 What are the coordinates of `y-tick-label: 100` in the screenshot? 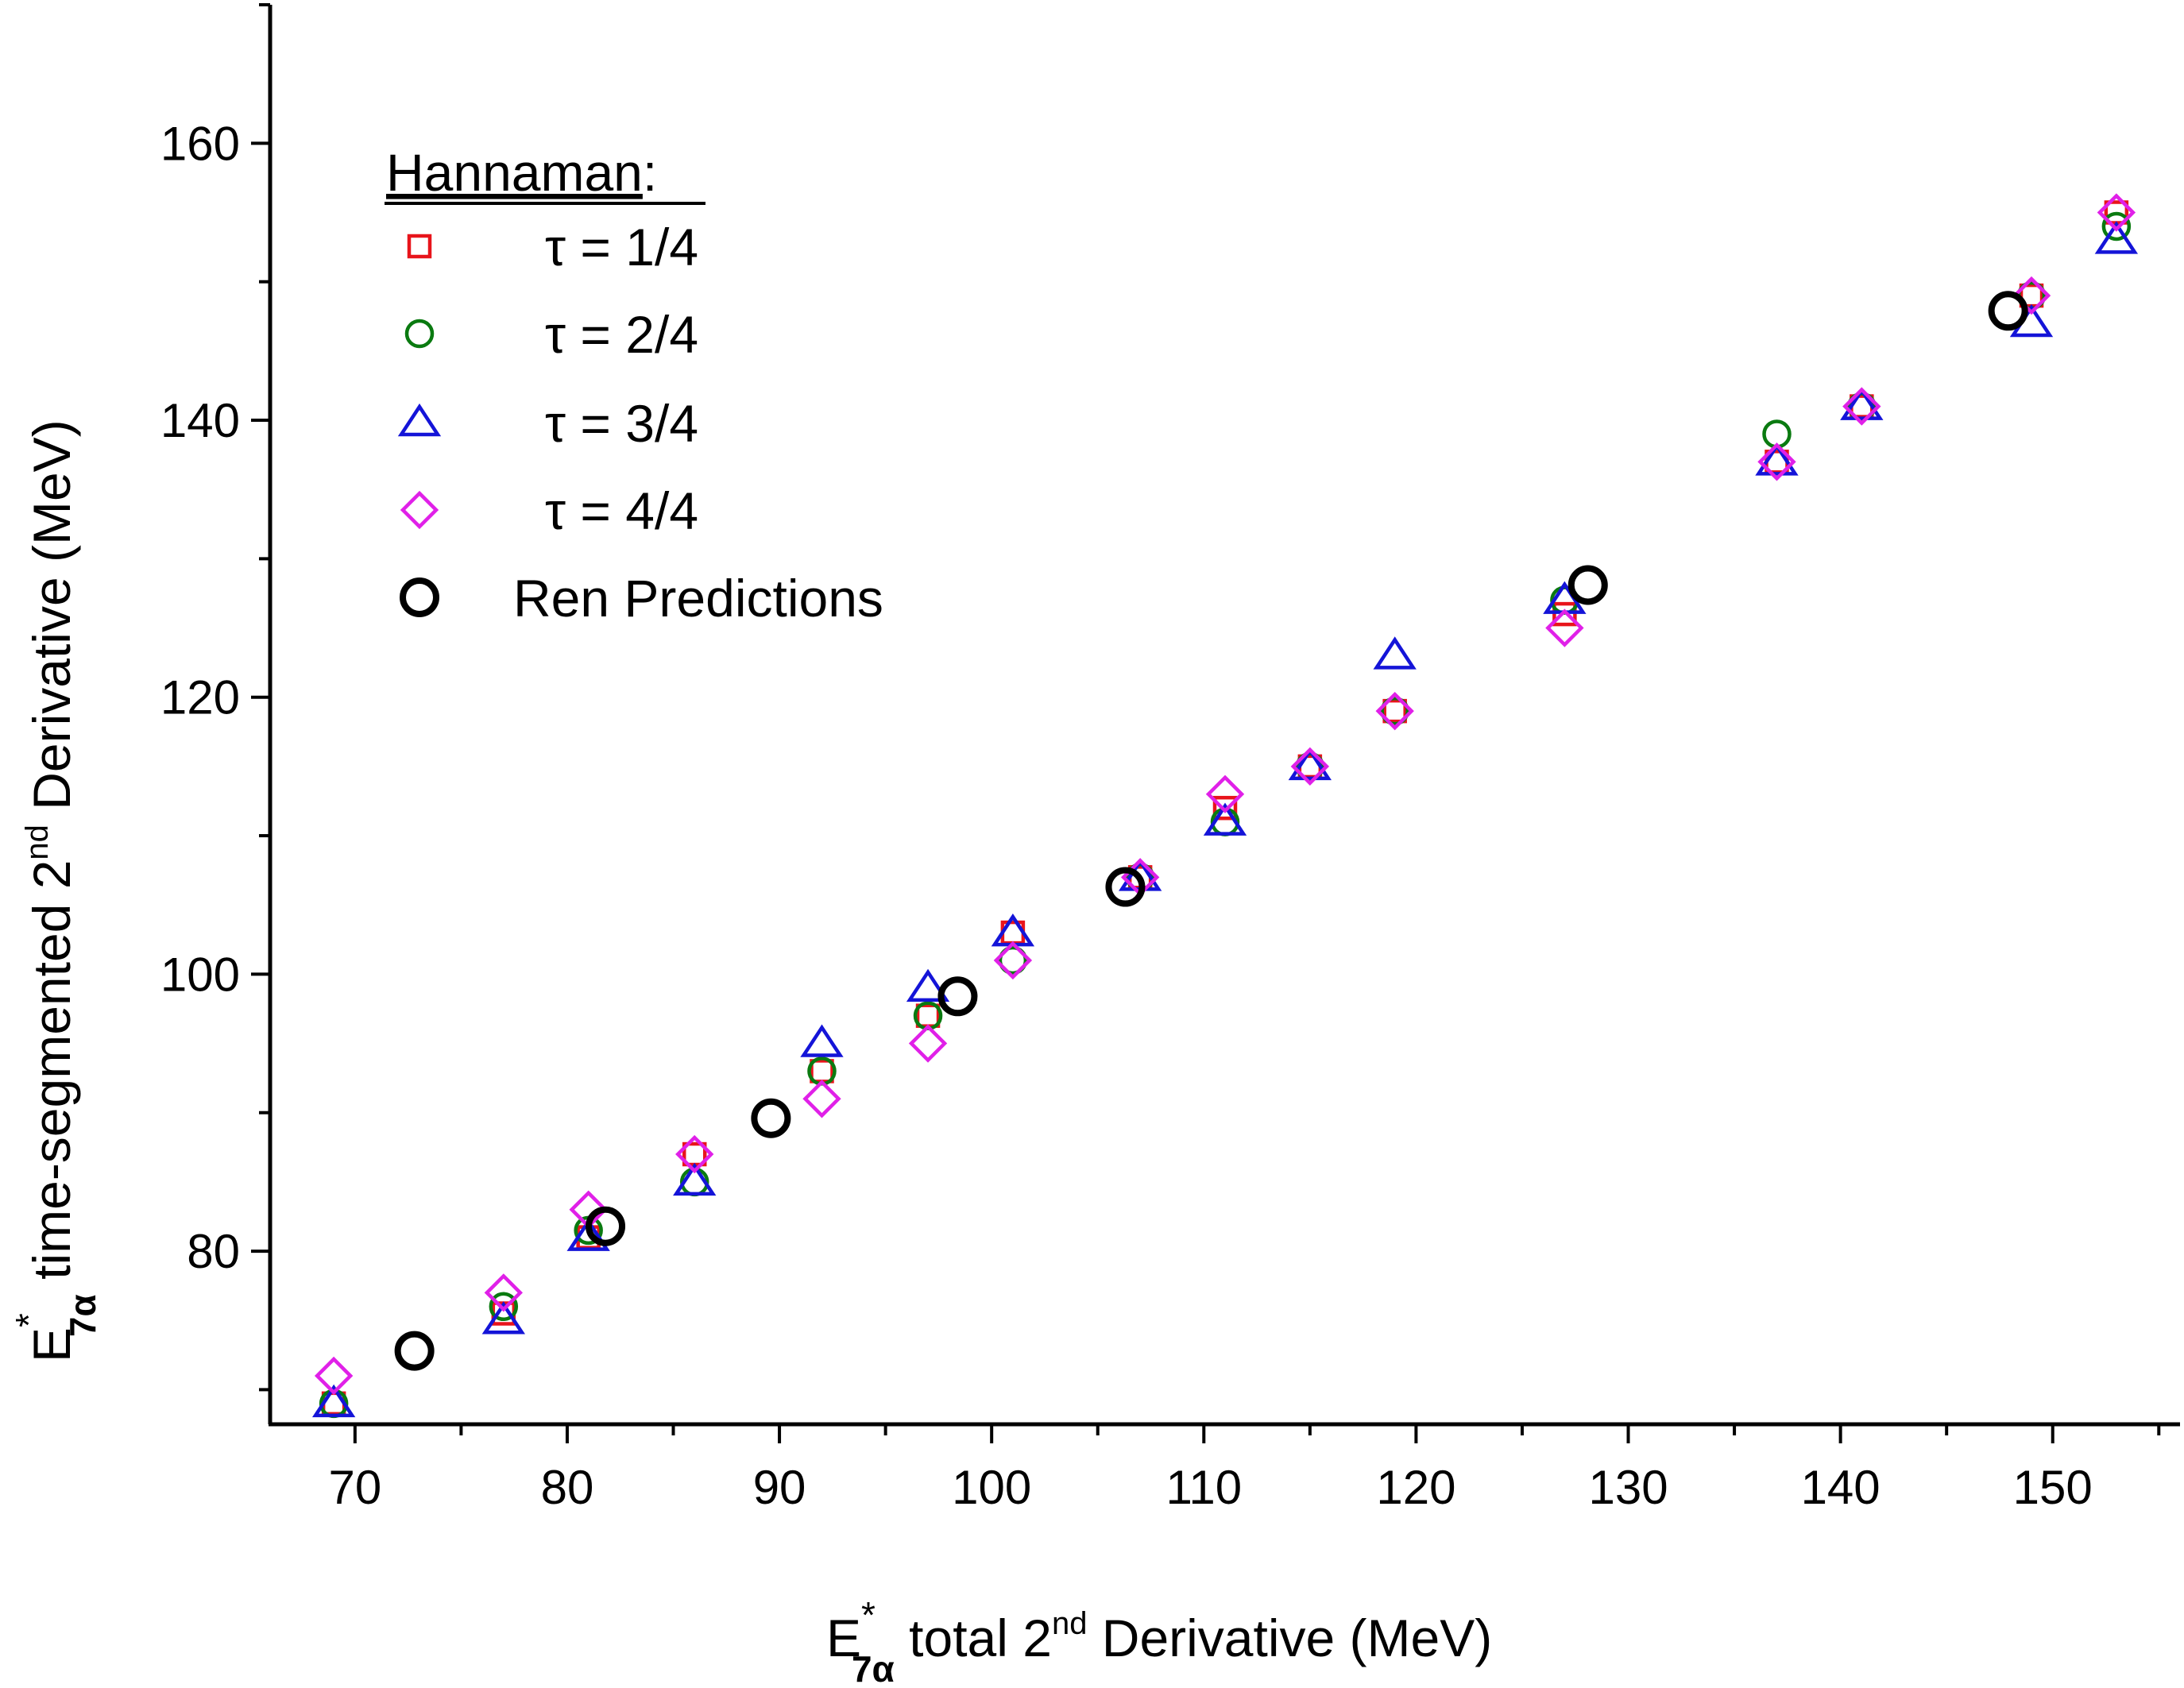 It's located at (200, 974).